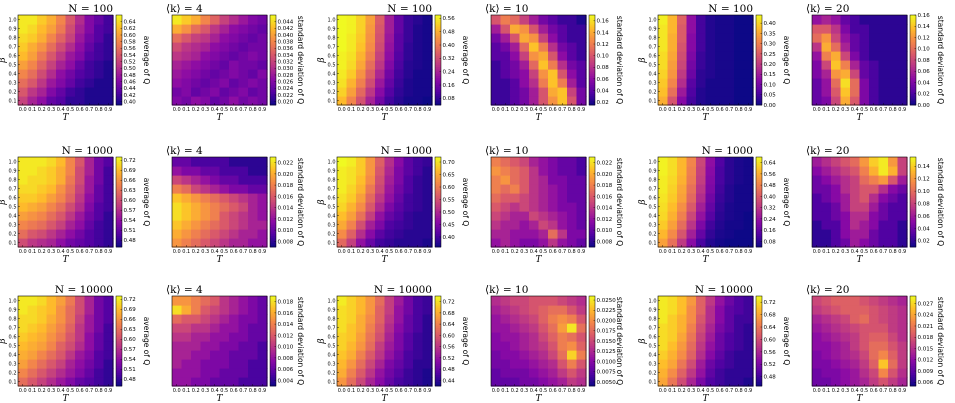 The image size is (955, 403). Describe the element at coordinates (286, 325) in the screenshot. I see `colorbar-tick-label: 0.014` at that location.